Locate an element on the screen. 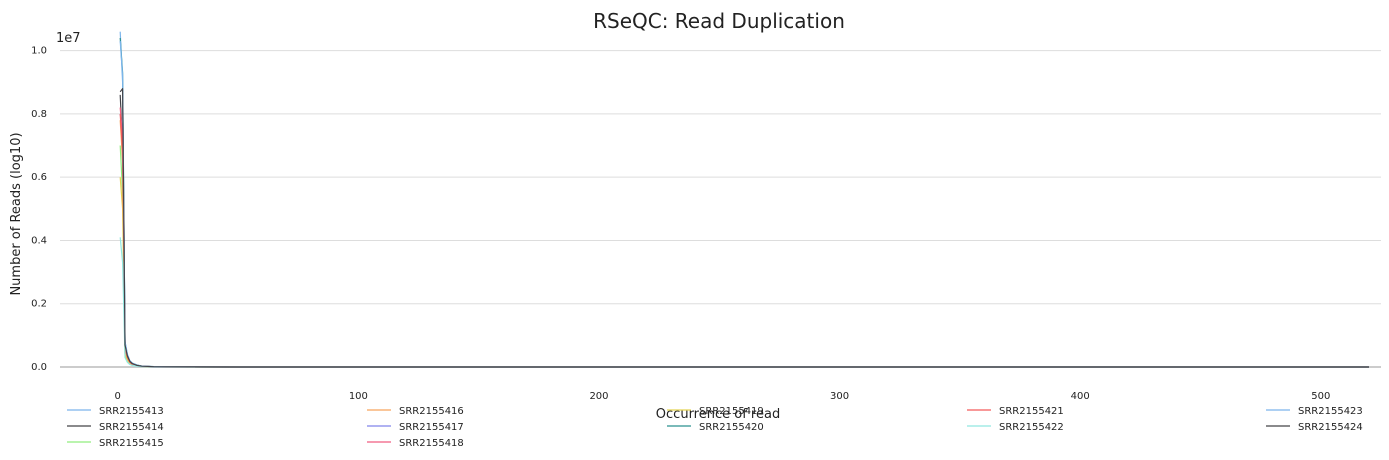 Image resolution: width=1389 pixels, height=460 pixels. legend-label: SRR2155417 is located at coordinates (431, 427).